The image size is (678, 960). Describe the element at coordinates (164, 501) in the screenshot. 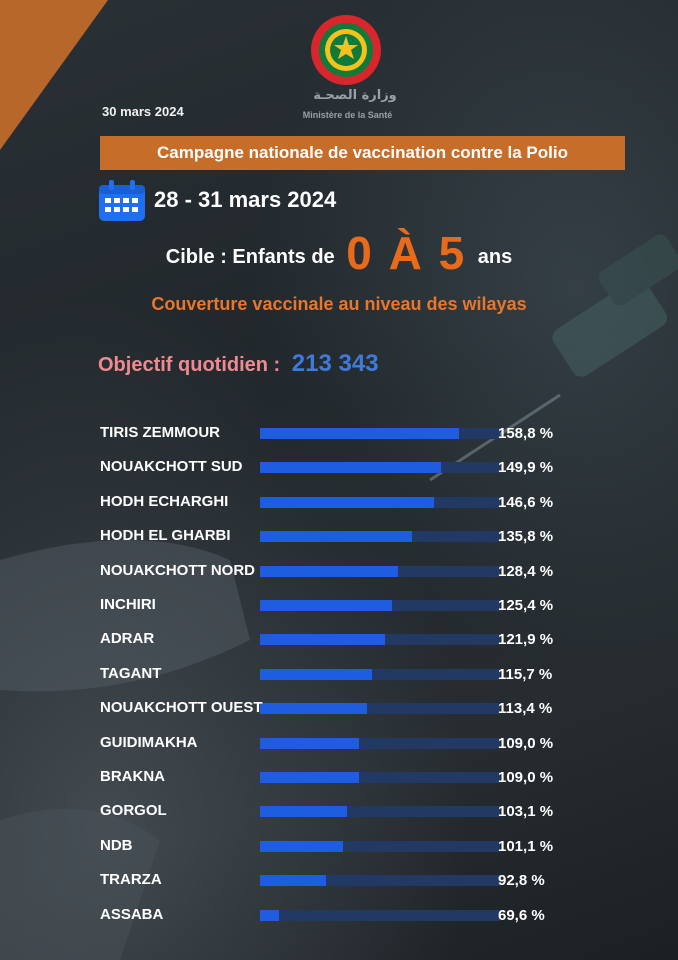

I see `wilaya-label: HODH ECHARGHI` at that location.